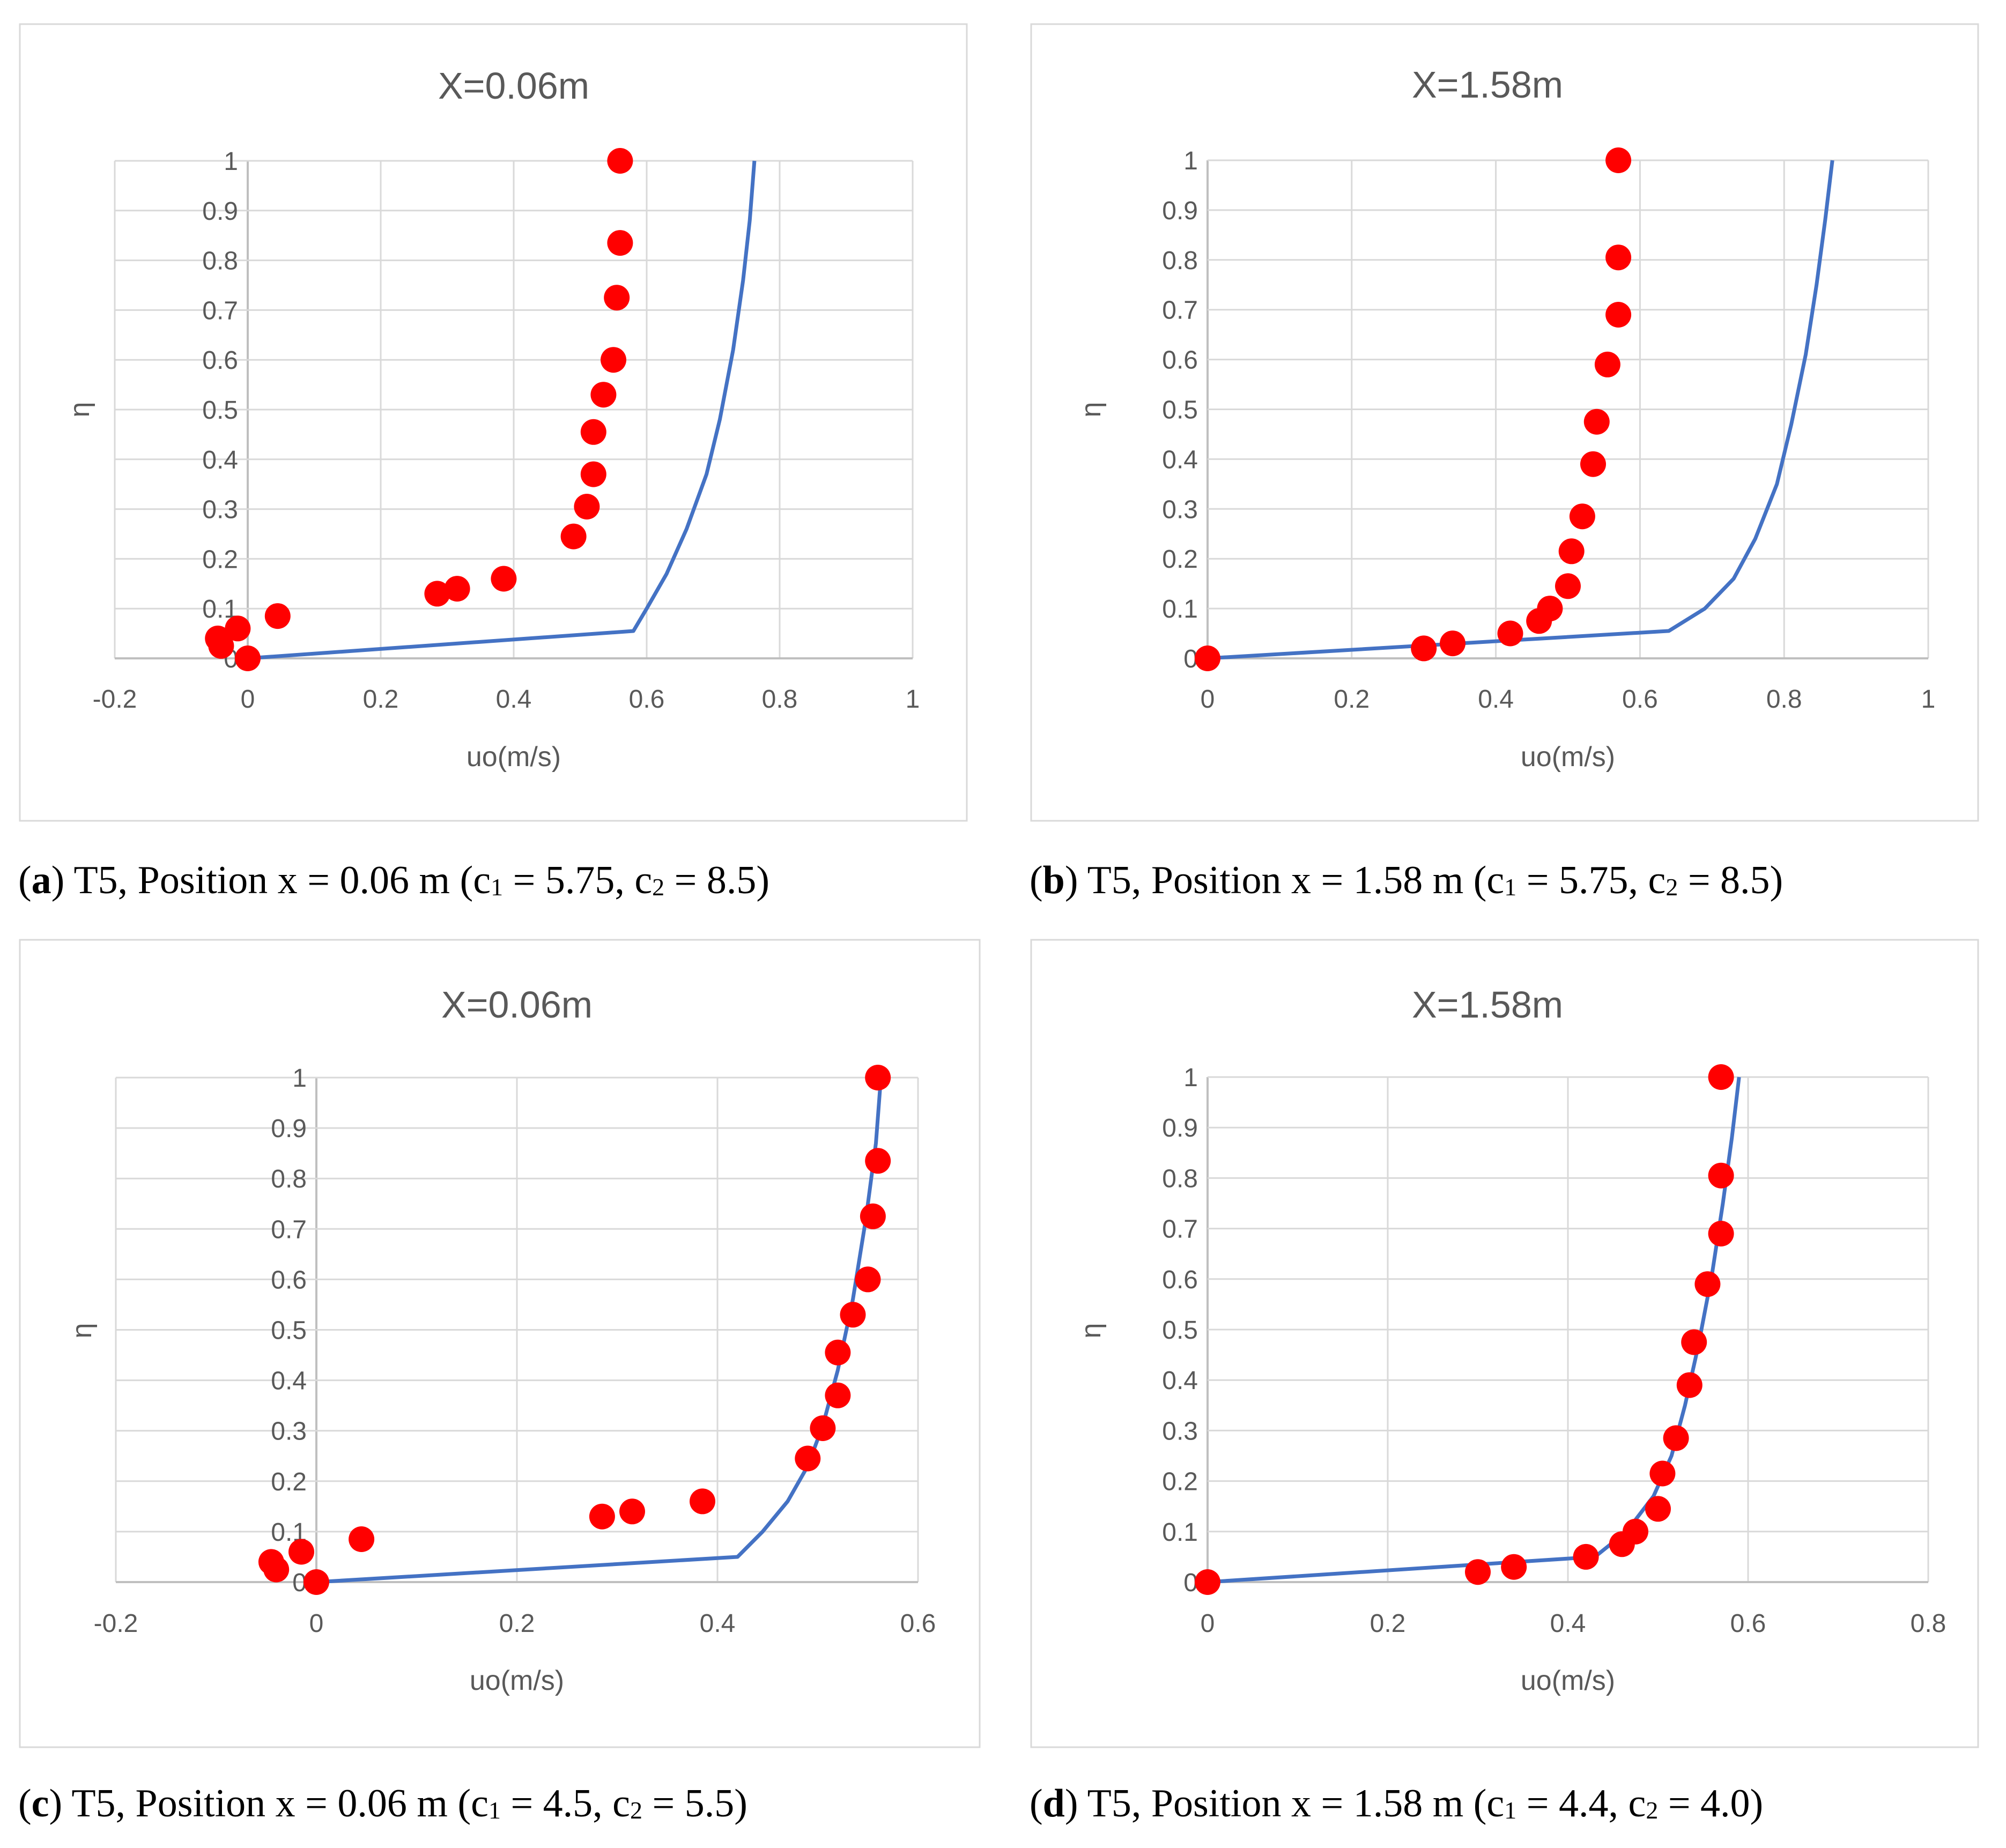 Image resolution: width=2006 pixels, height=1848 pixels. What do you see at coordinates (1591, 880) in the screenshot?
I see `caption-b-mid: = 5.75, c` at bounding box center [1591, 880].